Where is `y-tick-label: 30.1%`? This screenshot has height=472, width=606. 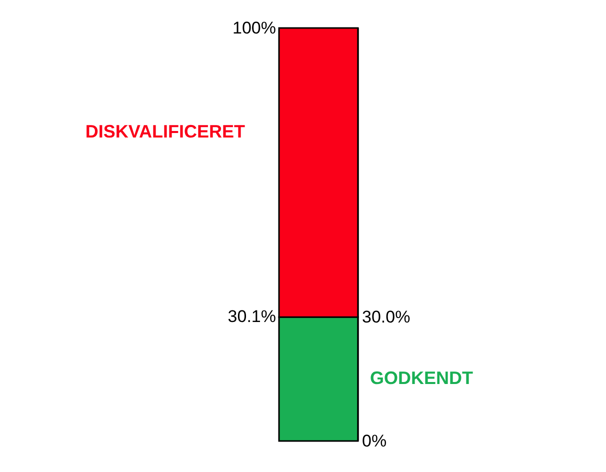 y-tick-label: 30.1% is located at coordinates (252, 316).